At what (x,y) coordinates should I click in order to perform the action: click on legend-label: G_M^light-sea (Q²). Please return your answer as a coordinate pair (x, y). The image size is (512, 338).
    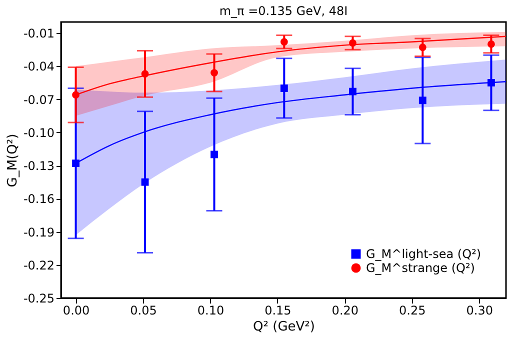
    Looking at the image, I should click on (424, 254).